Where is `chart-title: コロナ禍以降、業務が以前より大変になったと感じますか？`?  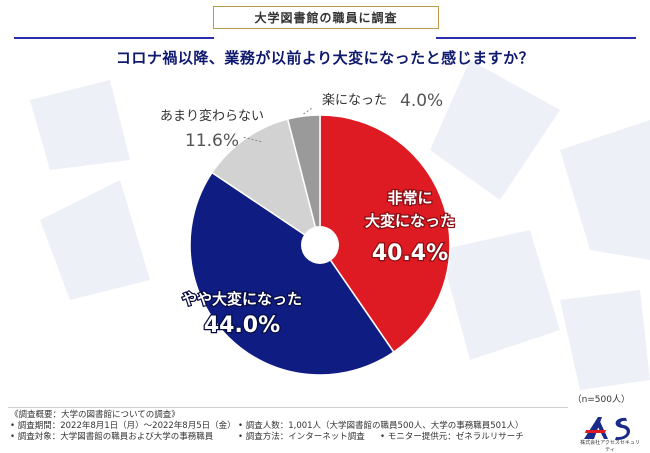 chart-title: コロナ禍以降、業務が以前より大変になったと感じますか？ is located at coordinates (325, 58).